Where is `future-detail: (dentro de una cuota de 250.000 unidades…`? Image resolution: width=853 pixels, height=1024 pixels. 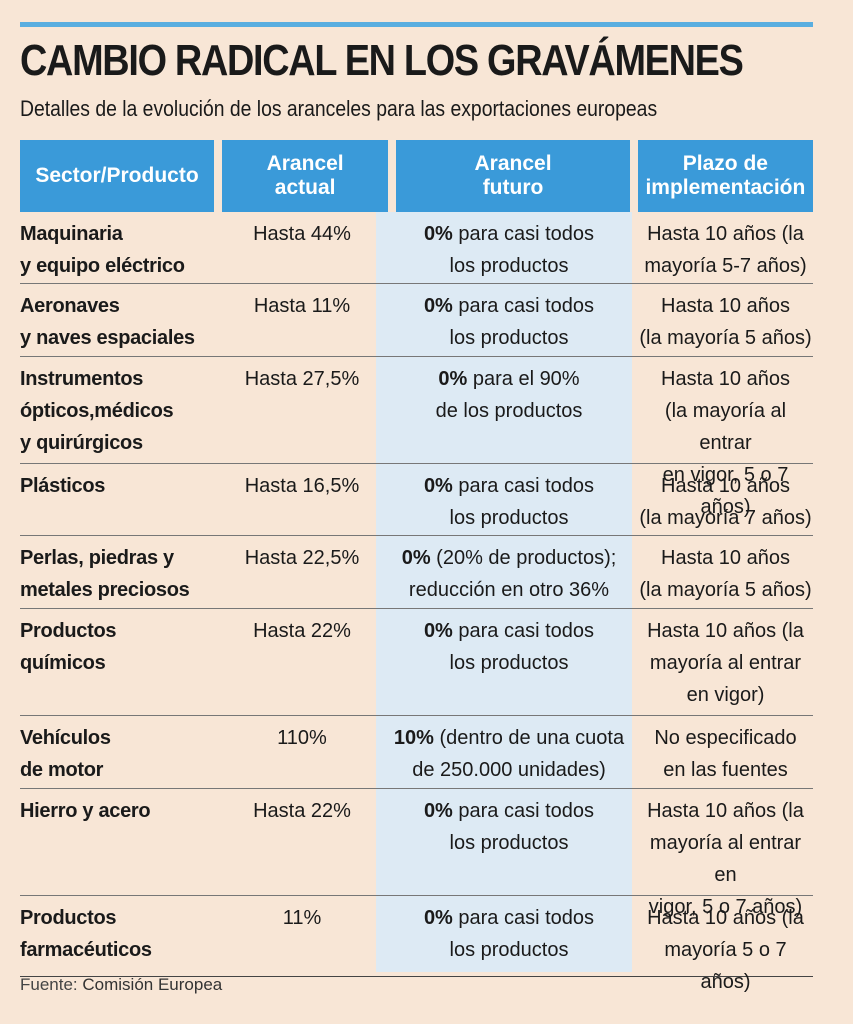 future-detail: (dentro de una cuota de 250.000 unidades… is located at coordinates (518, 754).